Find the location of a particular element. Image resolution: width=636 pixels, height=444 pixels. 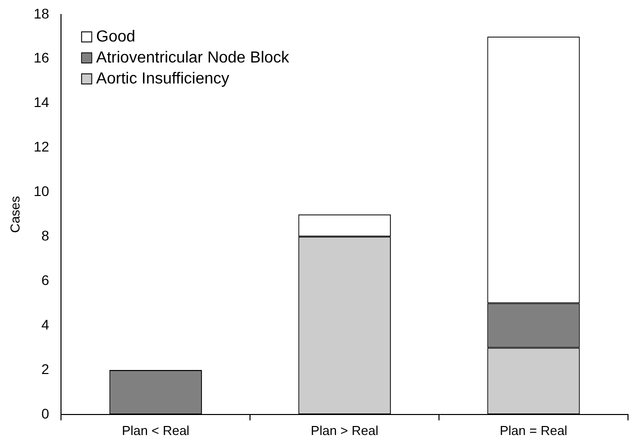

y-tick-label: 0 is located at coordinates (45, 413).